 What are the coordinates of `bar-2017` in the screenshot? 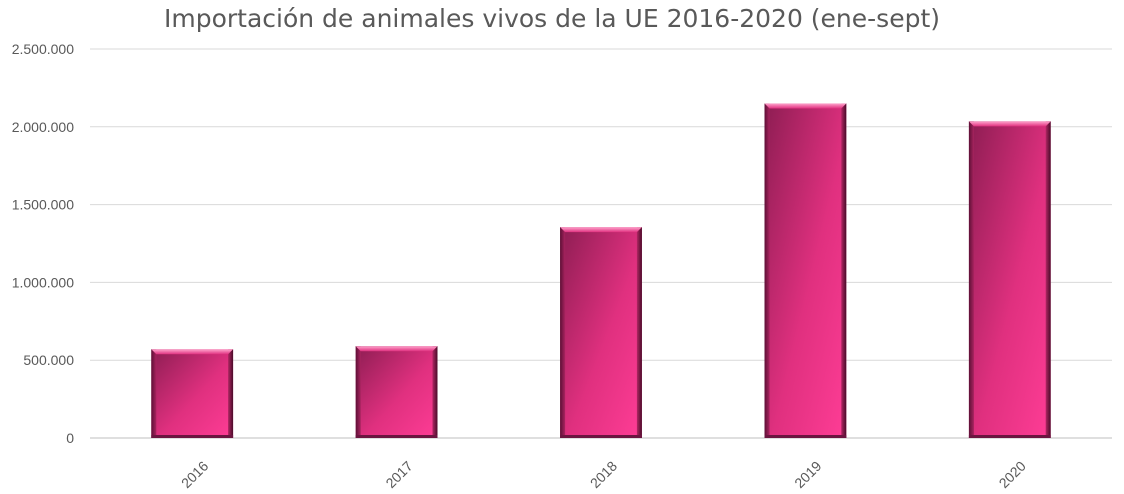 It's located at (396, 392).